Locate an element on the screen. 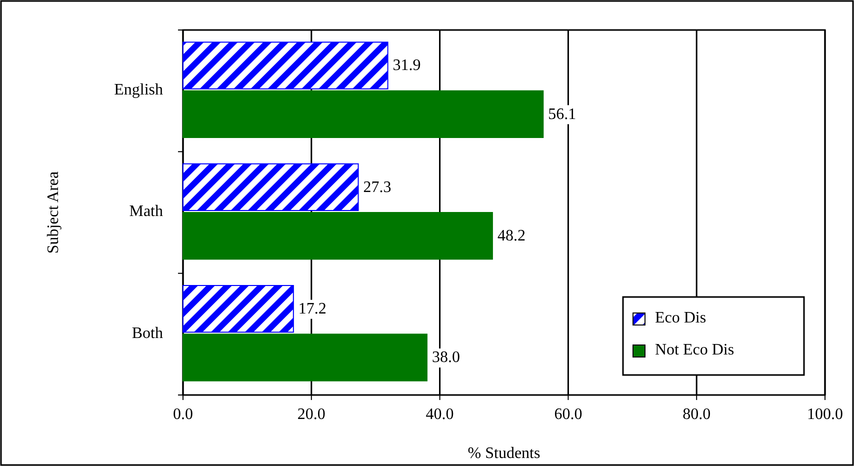  x-tick-label: 80.0 is located at coordinates (696, 414).